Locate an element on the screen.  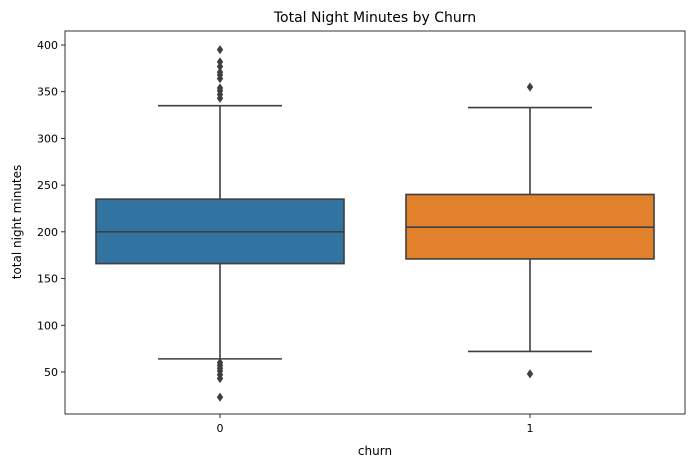
x-axis-label: churn is located at coordinates (375, 451).